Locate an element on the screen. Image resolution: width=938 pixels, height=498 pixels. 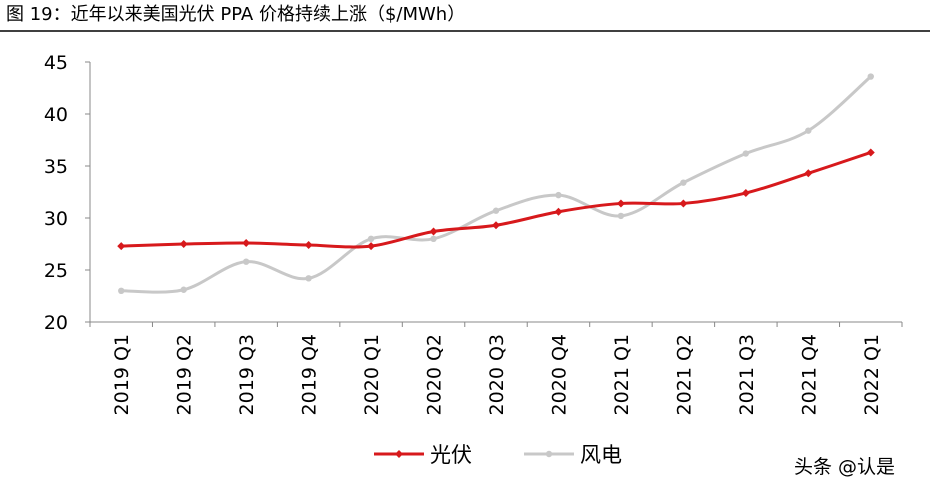
chart-title: 图 19：近年以来美国光伏 PPA 价格持续上涨（$/MWh） is located at coordinates (235, 14).